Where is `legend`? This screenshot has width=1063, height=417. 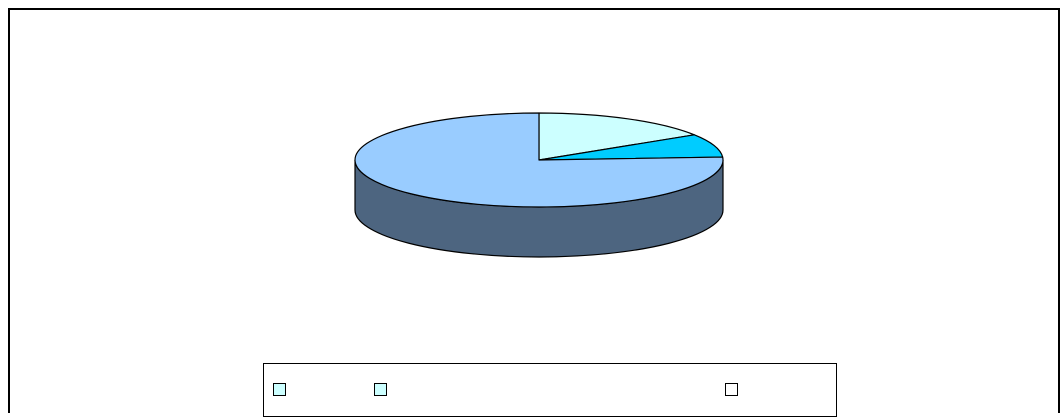
legend is located at coordinates (550, 390).